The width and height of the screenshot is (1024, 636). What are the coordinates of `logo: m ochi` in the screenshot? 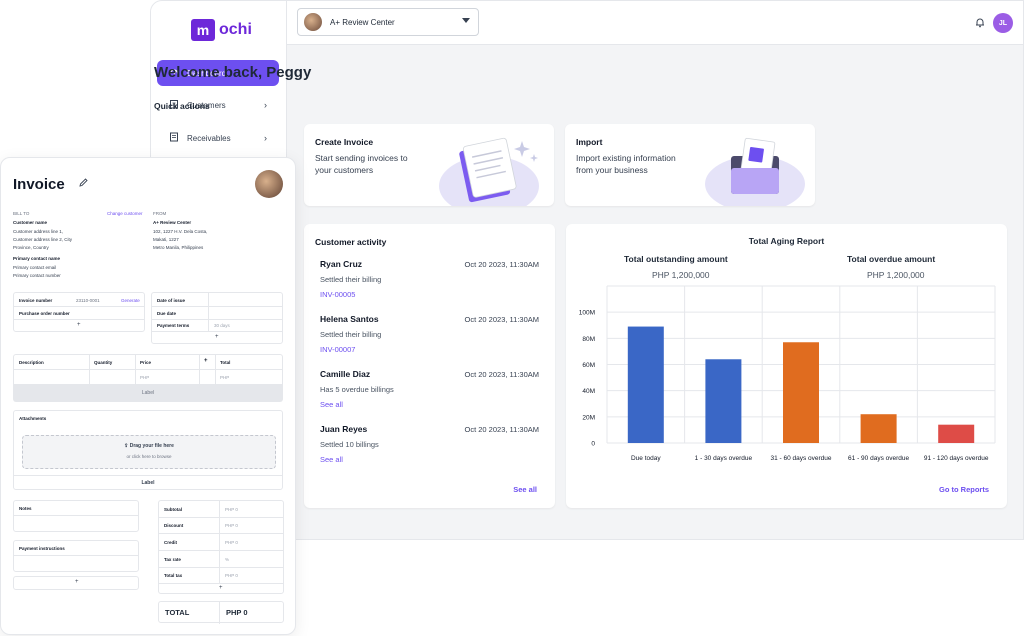 It's located at (221, 30).